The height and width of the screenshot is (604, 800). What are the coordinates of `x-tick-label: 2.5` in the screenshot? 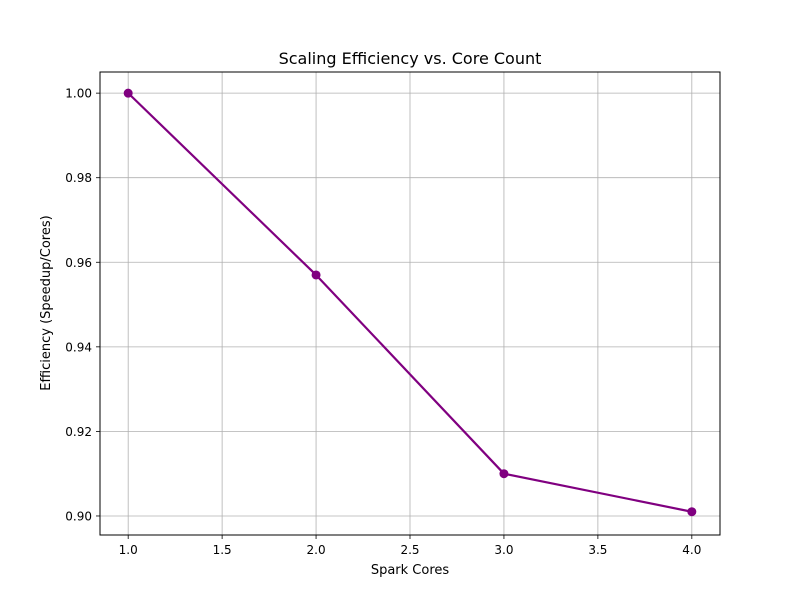 It's located at (409, 550).